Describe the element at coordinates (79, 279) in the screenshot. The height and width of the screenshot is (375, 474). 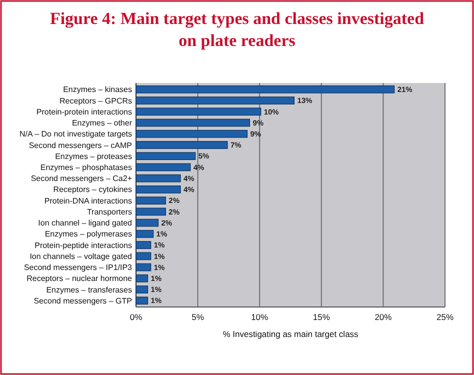
I see `y-tick-label: Receptors – nuclear hormone` at that location.